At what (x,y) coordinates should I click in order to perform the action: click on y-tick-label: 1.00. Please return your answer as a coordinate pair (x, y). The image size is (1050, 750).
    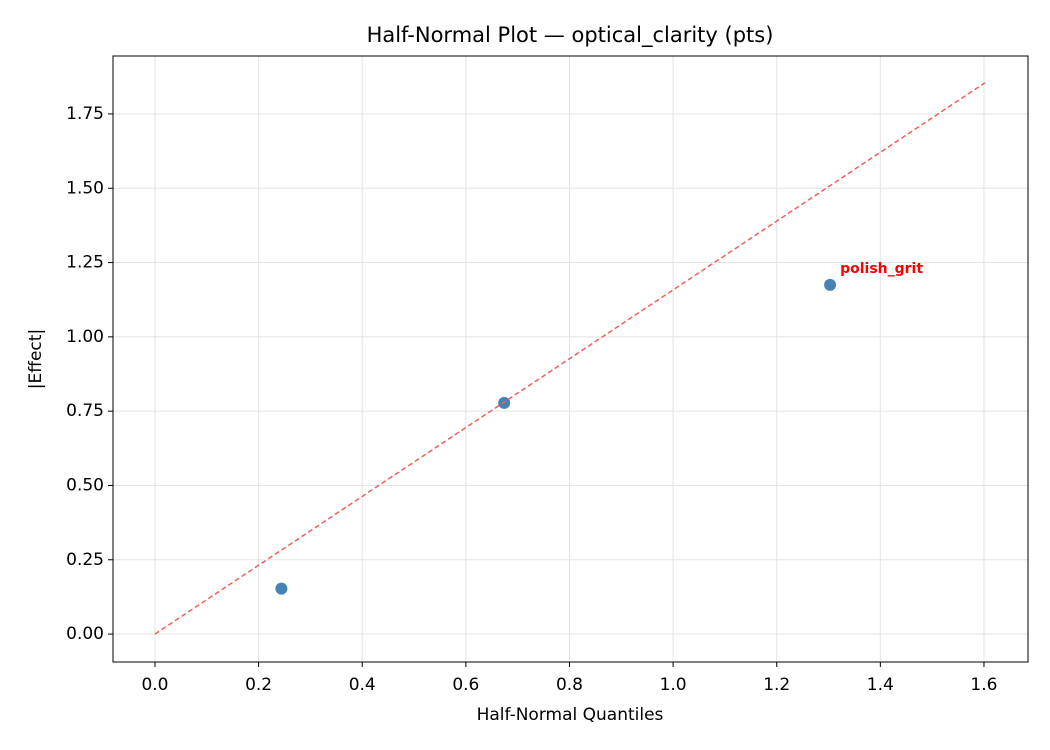
    Looking at the image, I should click on (85, 337).